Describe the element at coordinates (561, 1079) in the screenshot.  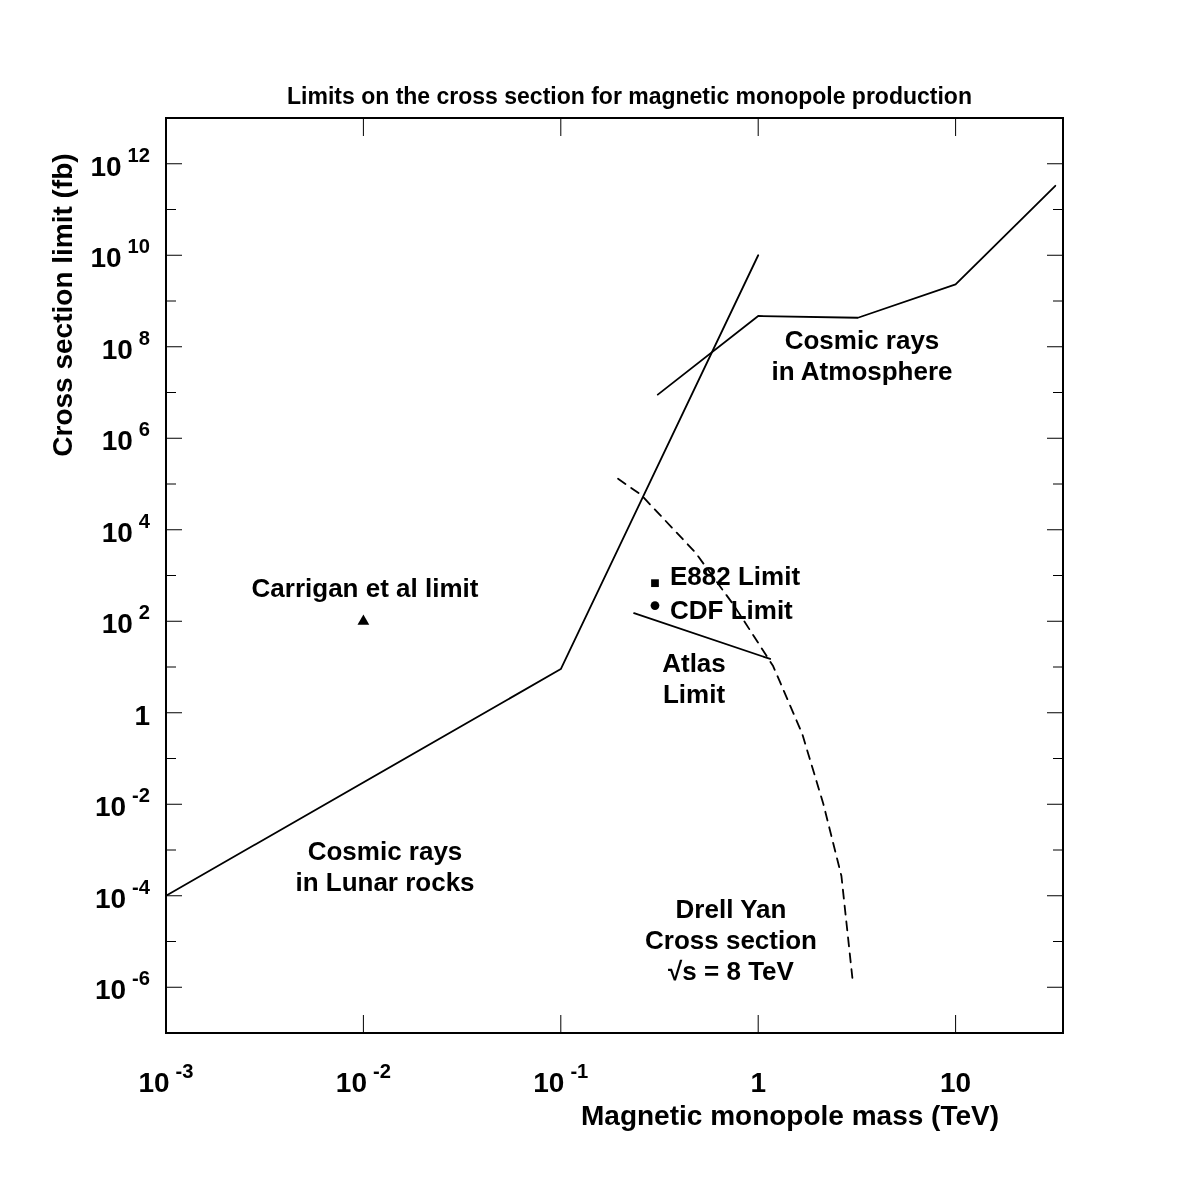
I see `x-tick-label: 10$^{-1}$` at that location.